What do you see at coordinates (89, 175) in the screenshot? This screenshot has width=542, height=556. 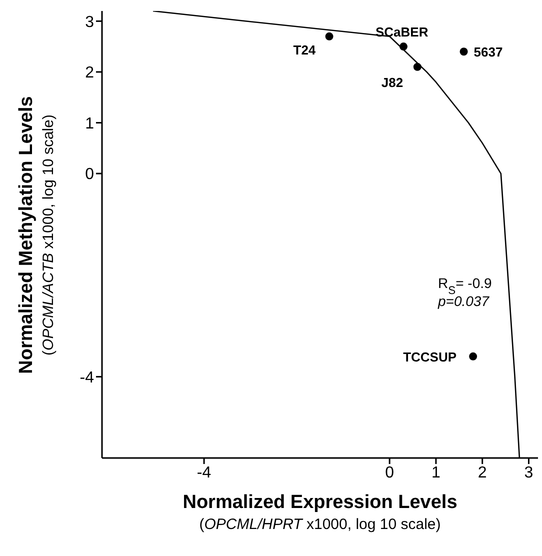 I see `y-tick-label: 0` at bounding box center [89, 175].